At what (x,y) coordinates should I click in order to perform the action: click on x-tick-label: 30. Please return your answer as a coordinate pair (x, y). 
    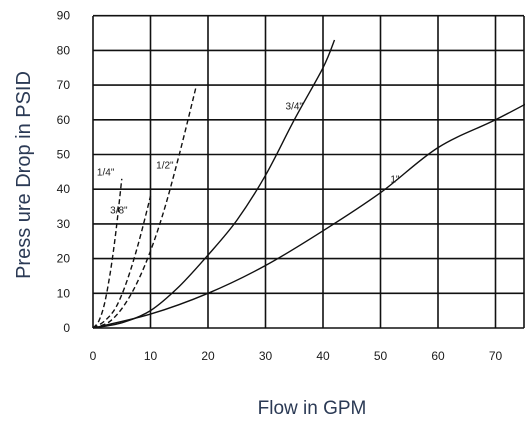
    Looking at the image, I should click on (266, 356).